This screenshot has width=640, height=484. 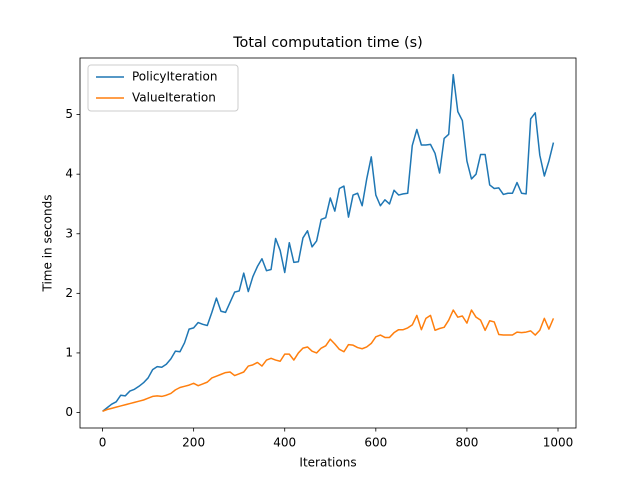 I want to click on legend-label: ValueIteration, so click(x=174, y=98).